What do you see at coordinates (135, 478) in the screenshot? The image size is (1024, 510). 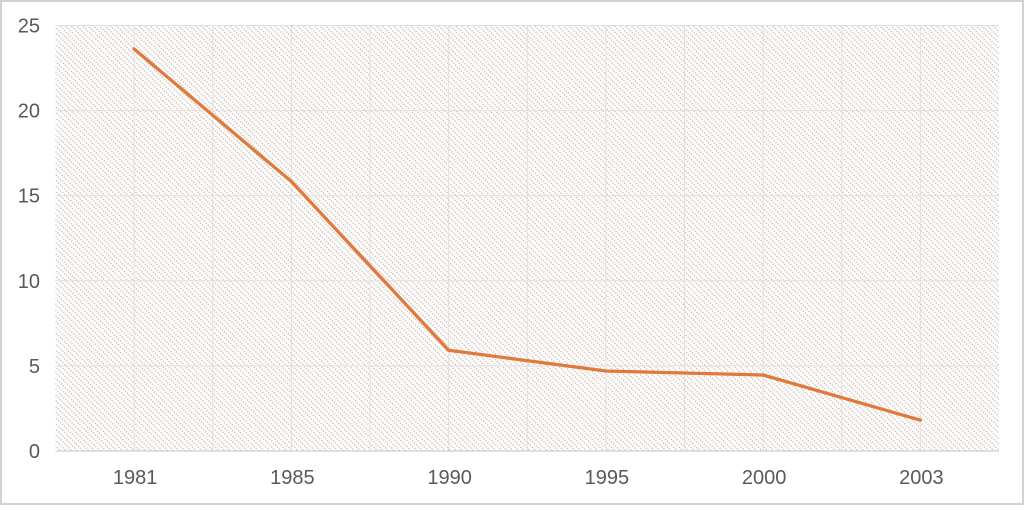 I see `svg-text: 1981` at bounding box center [135, 478].